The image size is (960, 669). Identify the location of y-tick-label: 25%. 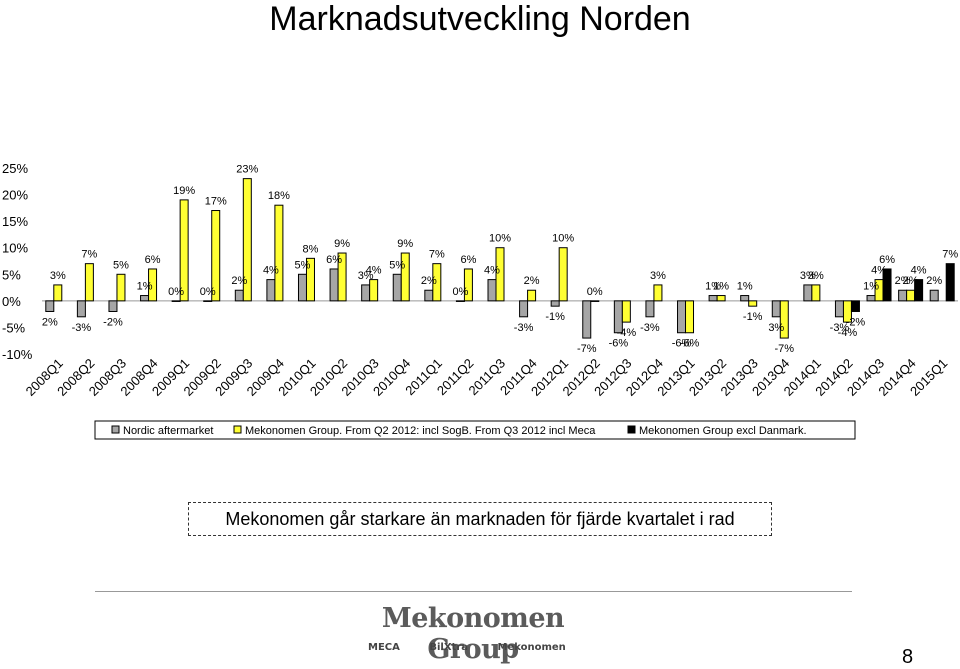
(15, 168).